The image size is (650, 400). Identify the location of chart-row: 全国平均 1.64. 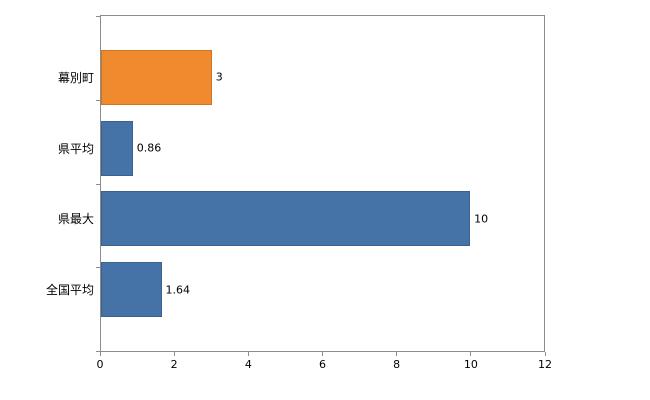
(295, 289).